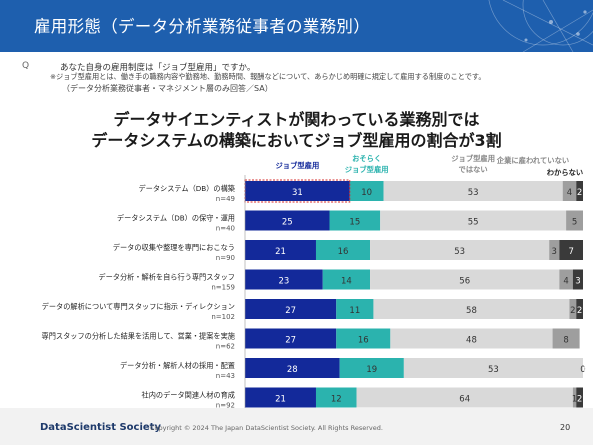 The width and height of the screenshot is (593, 445). I want to click on value-label: 8, so click(565, 341).